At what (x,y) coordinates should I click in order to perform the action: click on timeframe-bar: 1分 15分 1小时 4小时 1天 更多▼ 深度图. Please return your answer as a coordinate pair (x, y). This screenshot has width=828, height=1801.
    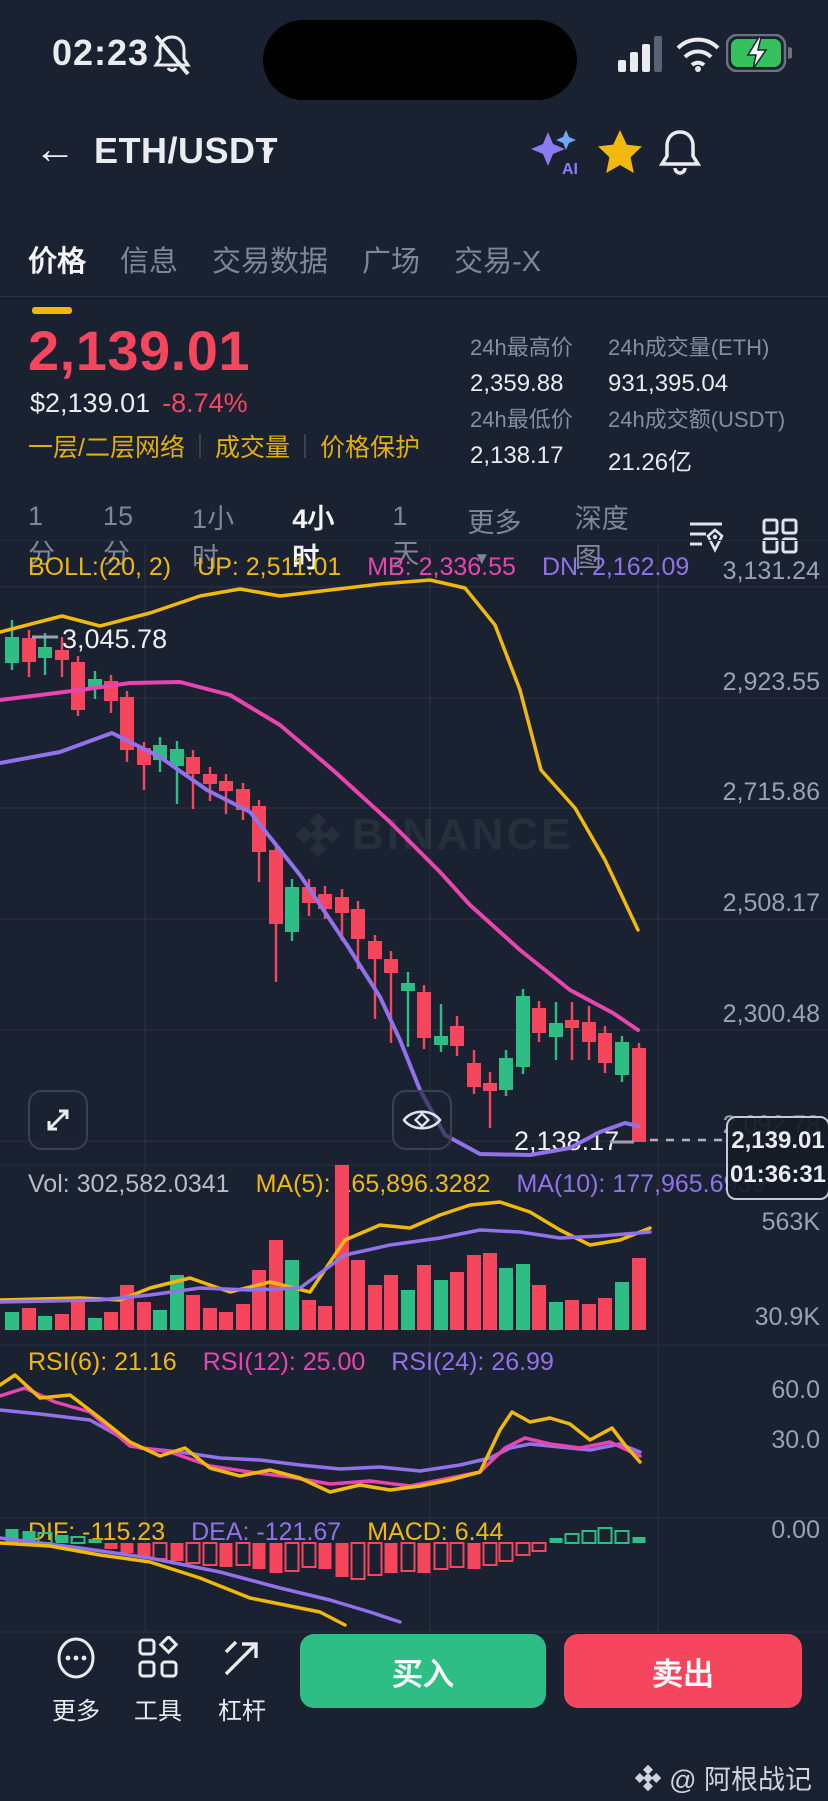
    Looking at the image, I should click on (414, 536).